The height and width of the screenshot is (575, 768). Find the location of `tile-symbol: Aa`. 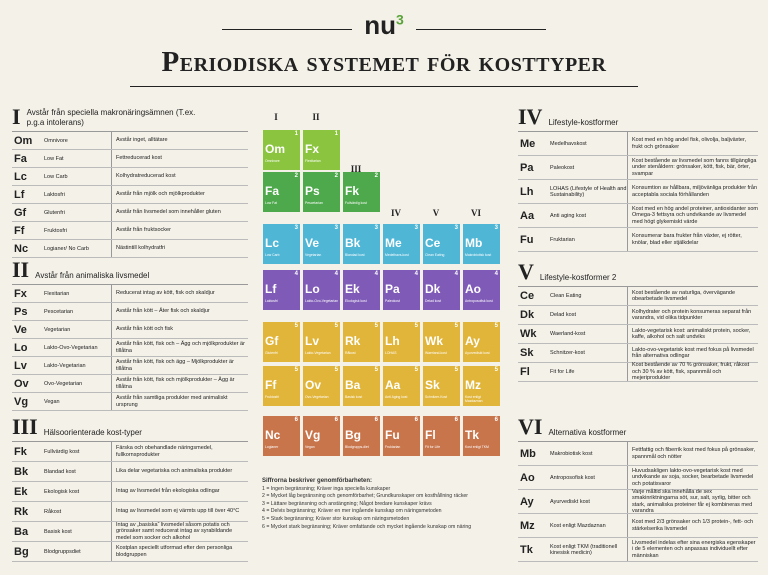

tile-symbol: Aa is located at coordinates (393, 385).